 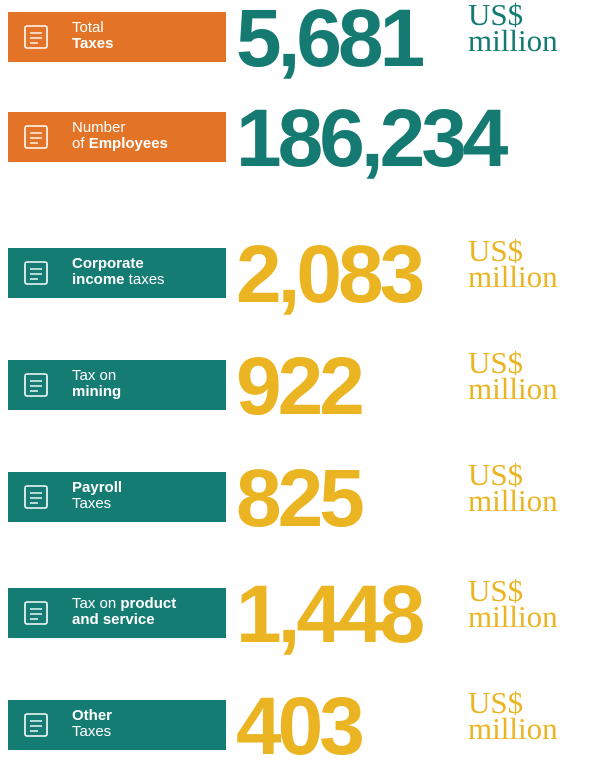 I want to click on label-line: Tax on, so click(x=96, y=376).